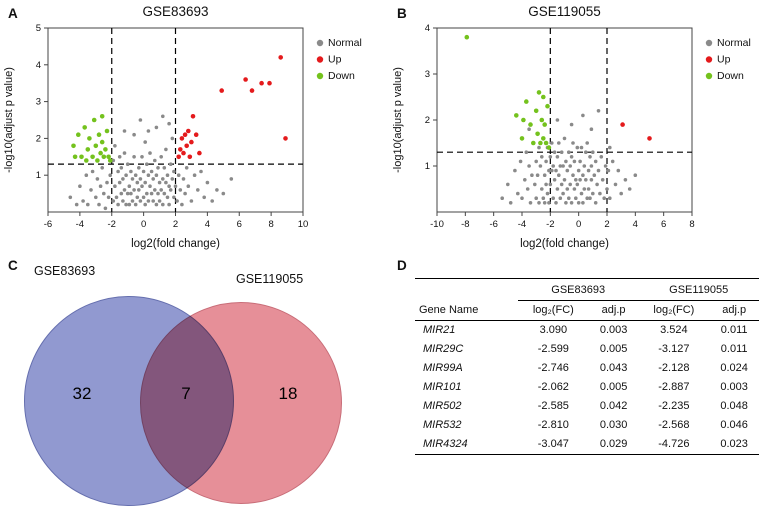 The image size is (778, 508). Describe the element at coordinates (443, 349) in the screenshot. I see `gene-name-cell: MIR29C` at that location.